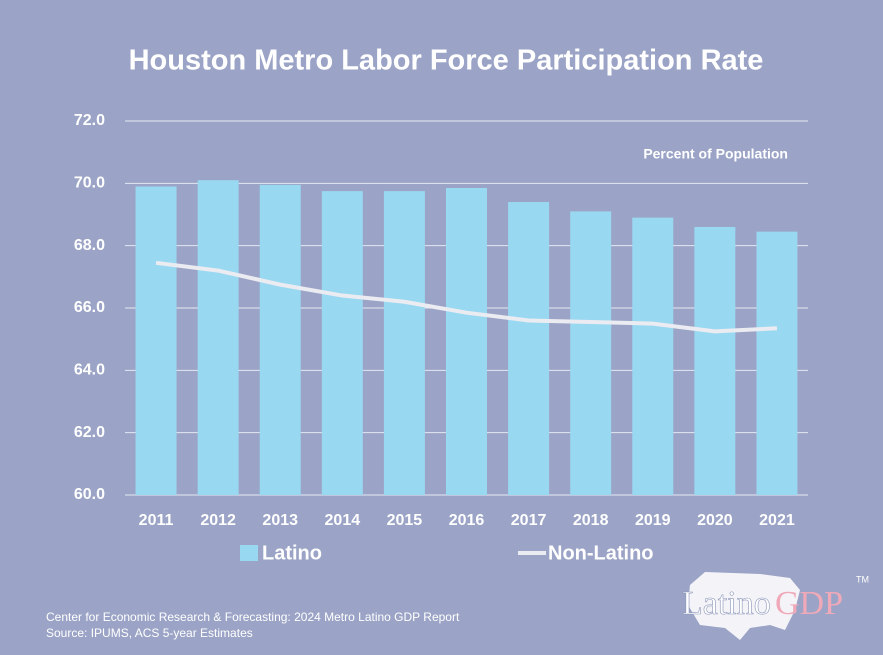 This screenshot has width=883, height=655. What do you see at coordinates (715, 520) in the screenshot?
I see `x-tick-label: 2020` at bounding box center [715, 520].